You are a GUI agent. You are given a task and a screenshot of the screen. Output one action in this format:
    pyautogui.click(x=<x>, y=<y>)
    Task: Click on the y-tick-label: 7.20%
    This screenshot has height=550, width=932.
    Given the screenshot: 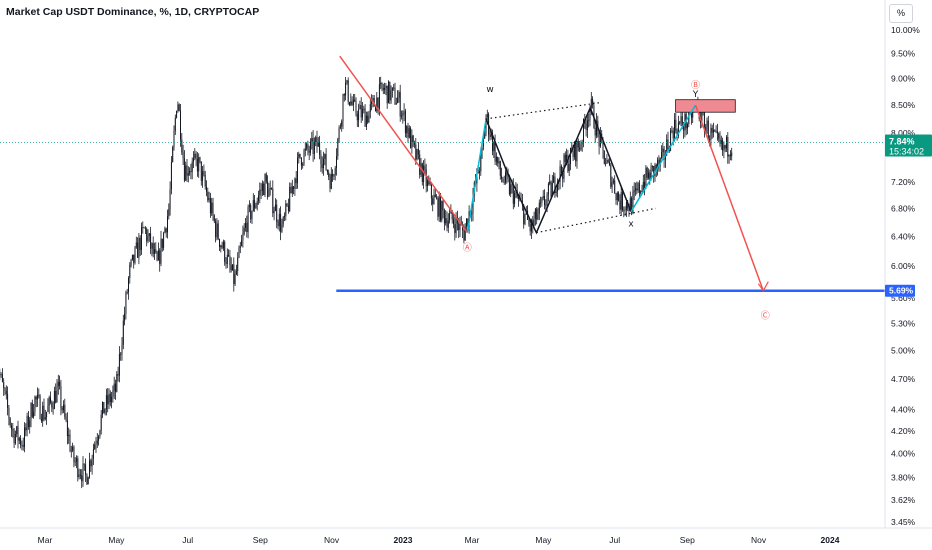 What is the action you would take?
    pyautogui.click(x=903, y=182)
    